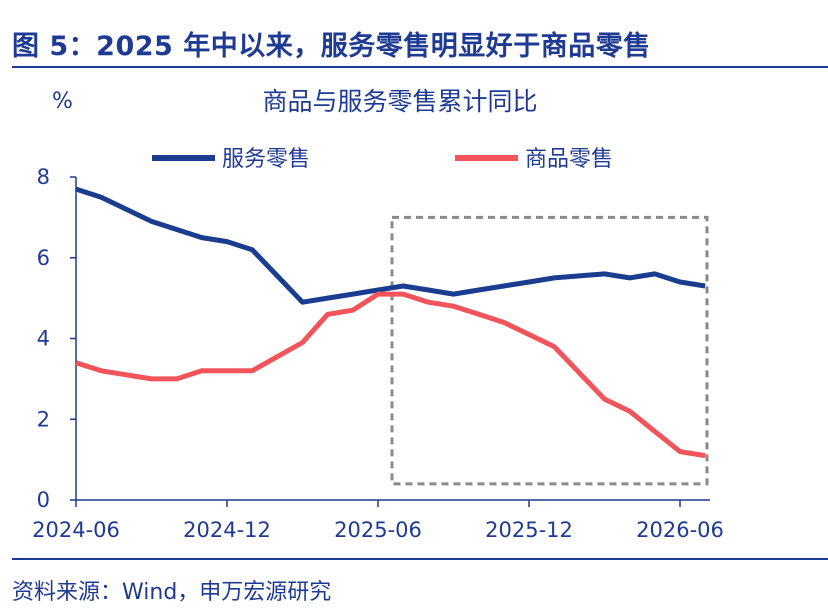  What do you see at coordinates (43, 258) in the screenshot?
I see `y-tick-label: 6` at bounding box center [43, 258].